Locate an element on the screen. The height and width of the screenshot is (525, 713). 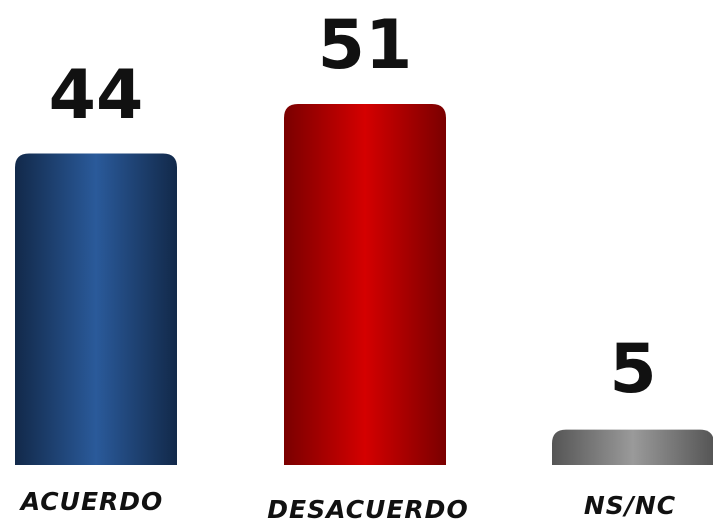
value-label-nsnc: 5 is located at coordinates (632, 369).